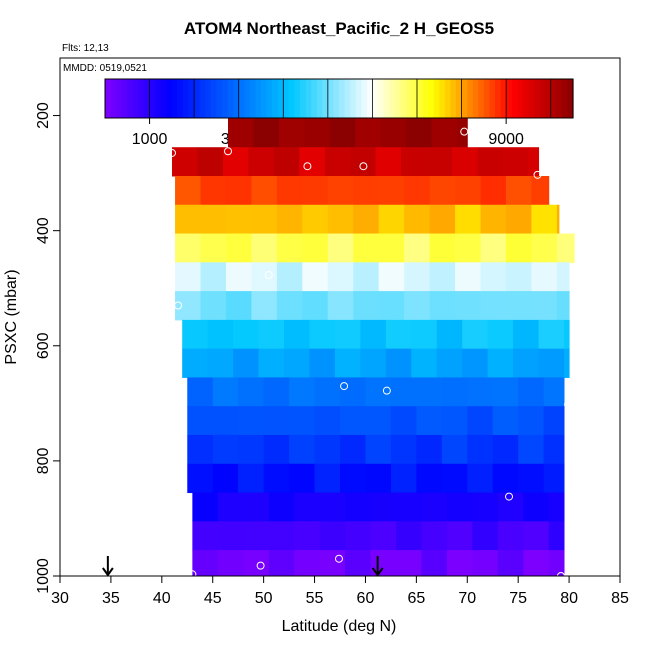 Image resolution: width=650 pixels, height=650 pixels. Describe the element at coordinates (105, 68) in the screenshot. I see `dates-label: MMDD: 0519,0521` at that location.